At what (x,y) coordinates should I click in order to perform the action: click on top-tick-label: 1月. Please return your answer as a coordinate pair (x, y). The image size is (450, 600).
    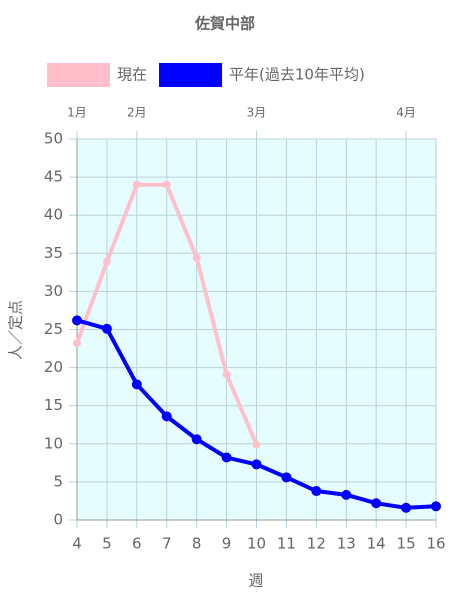
    Looking at the image, I should click on (77, 113).